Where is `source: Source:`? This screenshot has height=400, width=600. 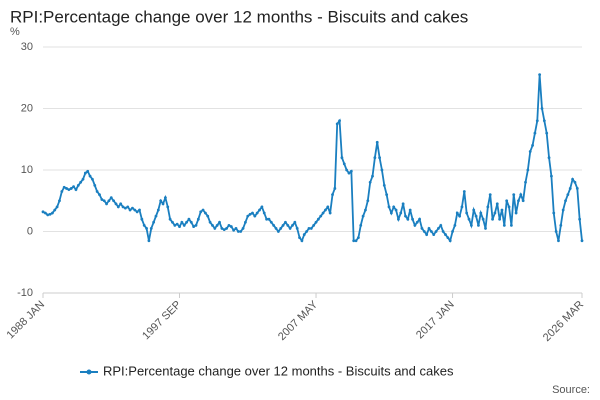 source: Source: is located at coordinates (571, 390).